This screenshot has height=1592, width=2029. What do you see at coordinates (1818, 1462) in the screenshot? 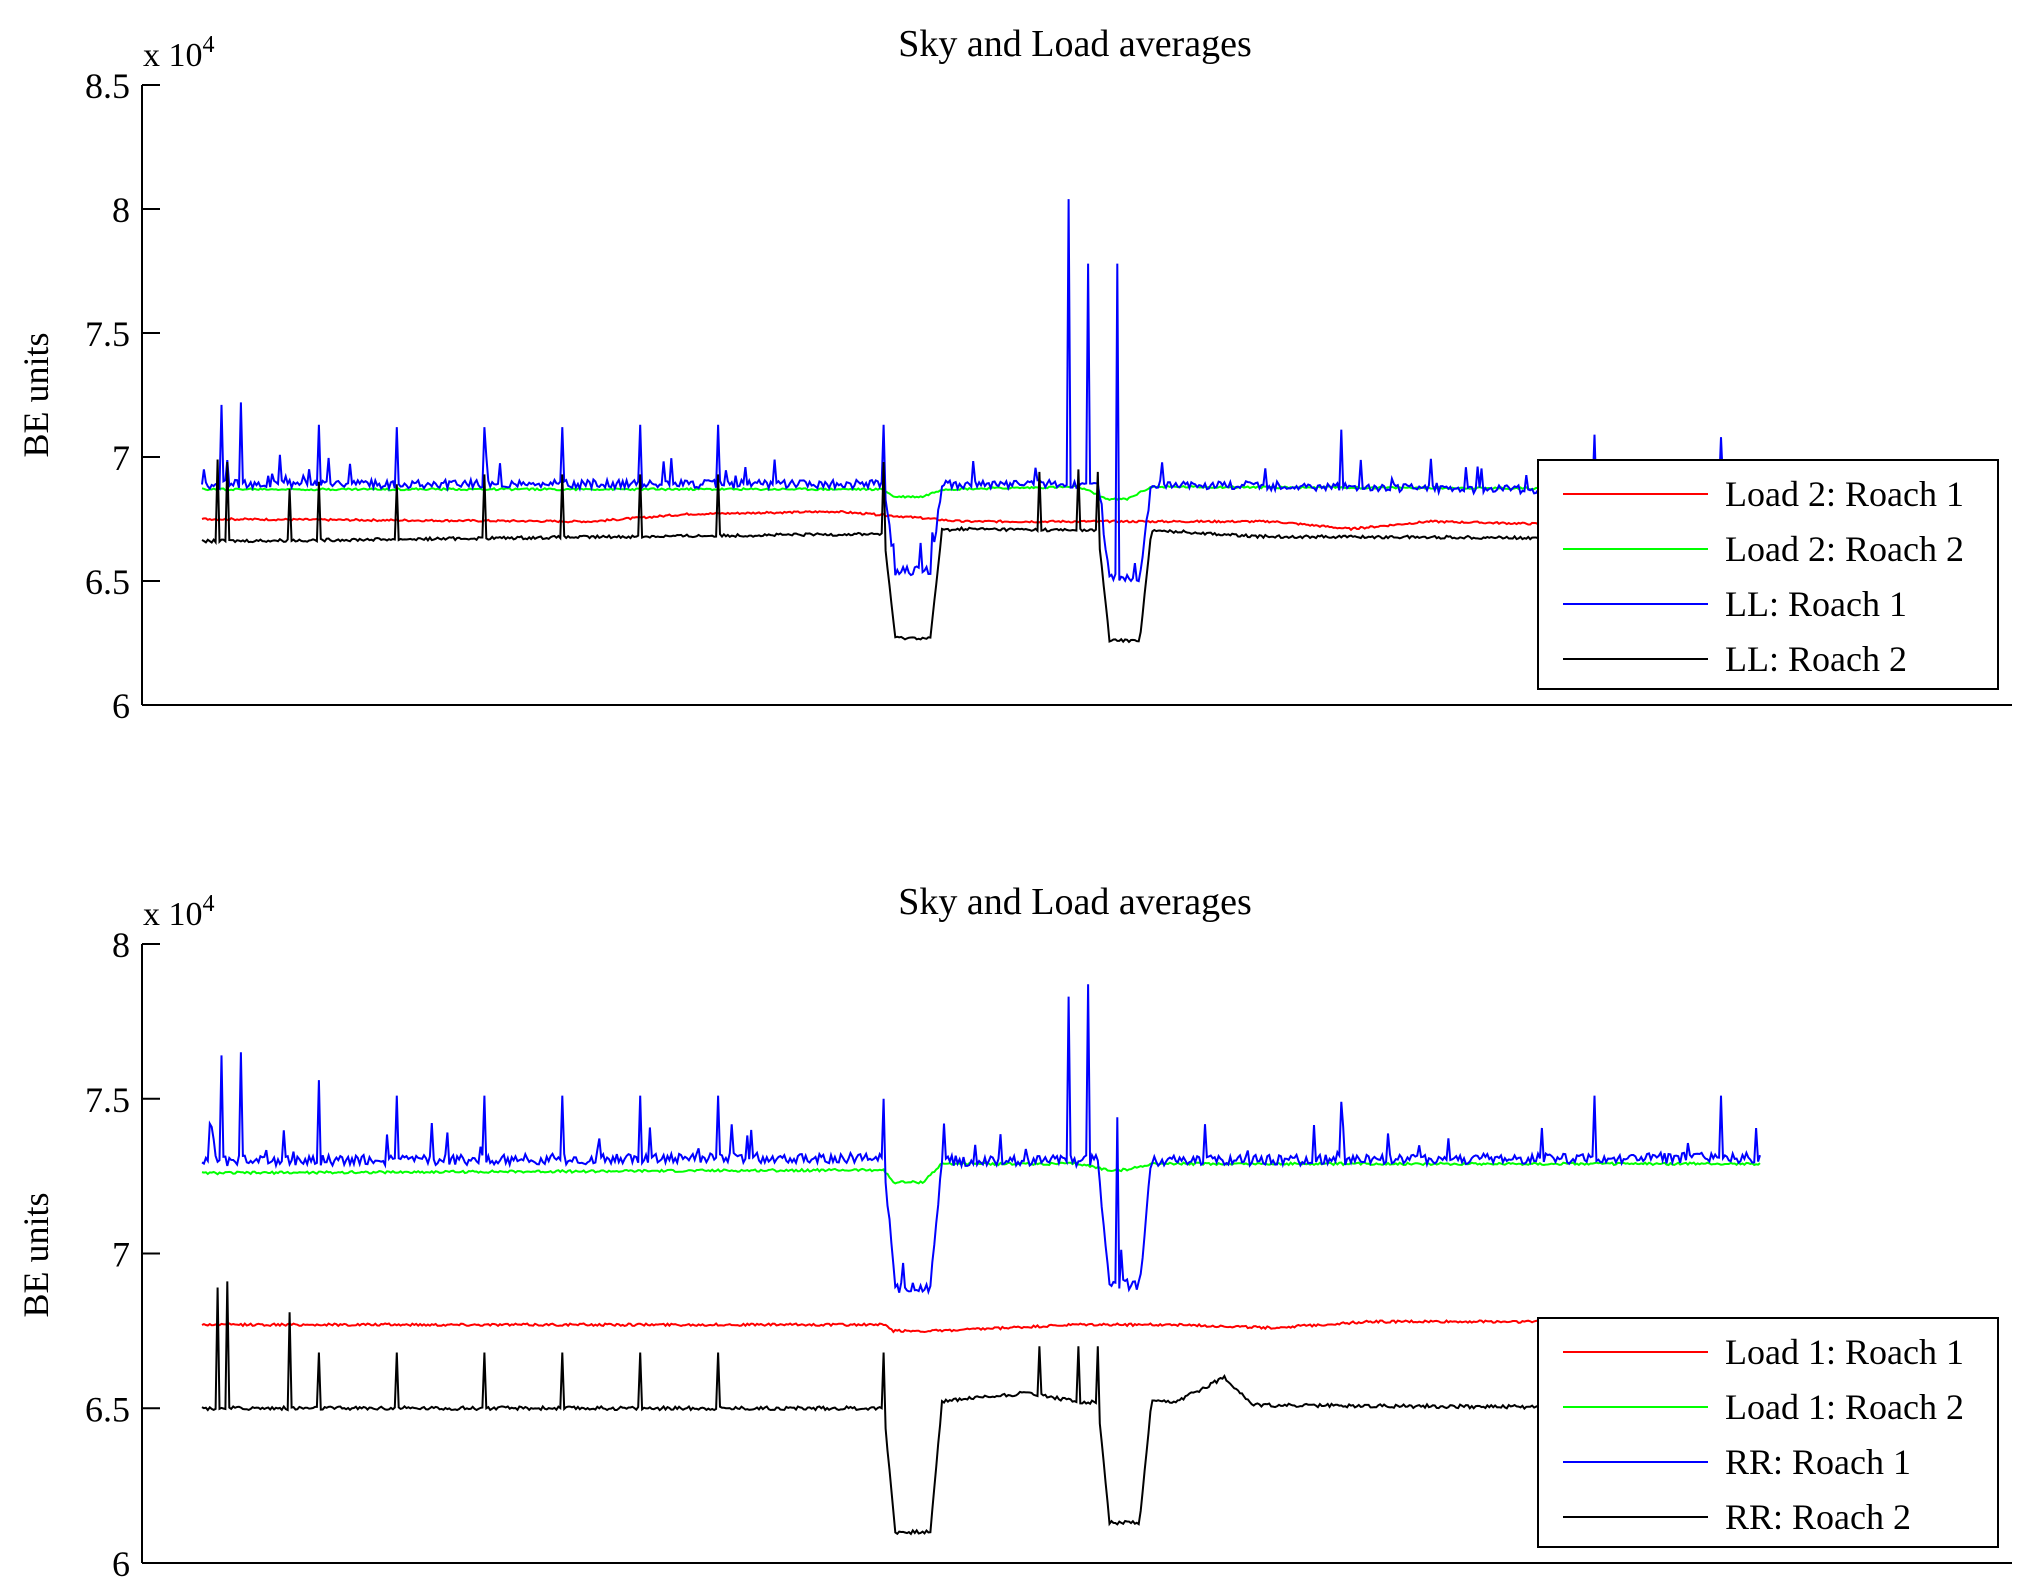
I see `legend-label: RR: Roach 1` at bounding box center [1818, 1462].